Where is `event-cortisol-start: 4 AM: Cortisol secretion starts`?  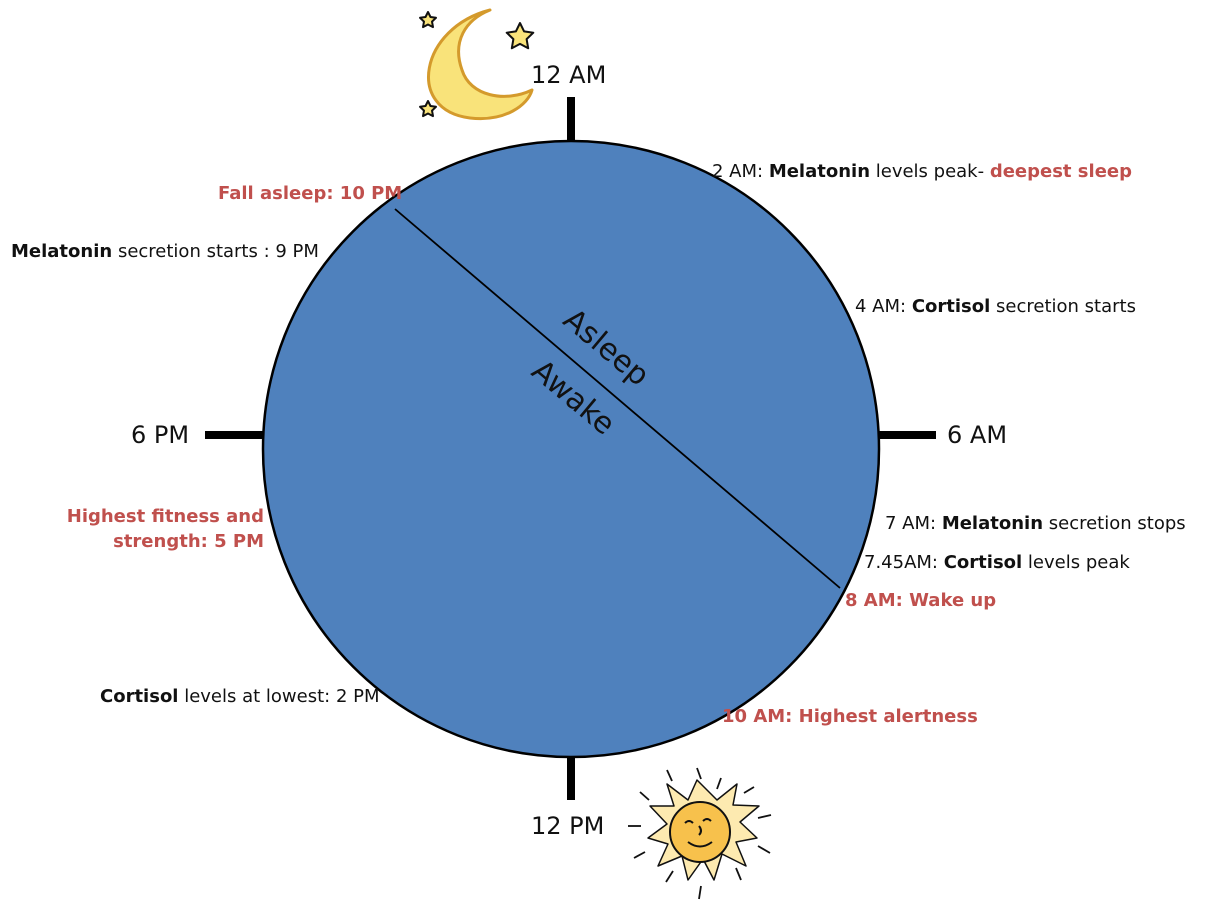 event-cortisol-start: 4 AM: Cortisol secretion starts is located at coordinates (995, 307).